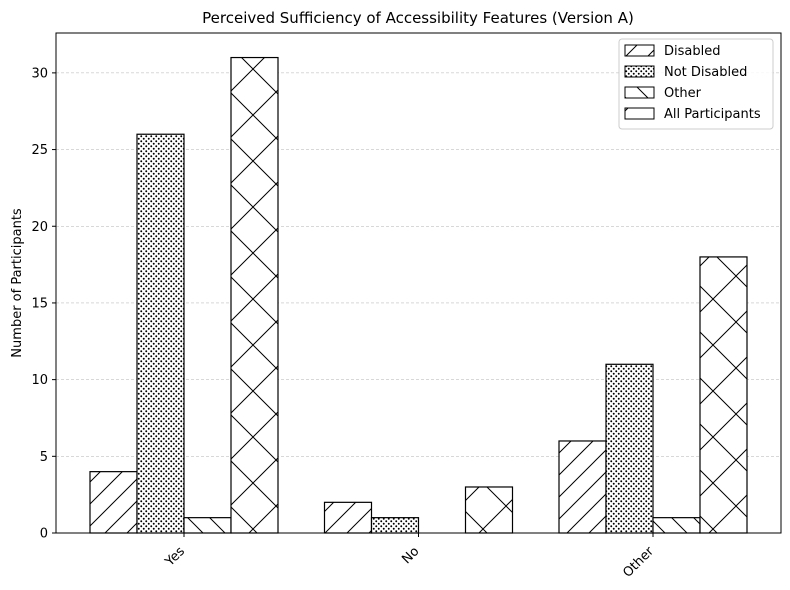  What do you see at coordinates (676, 525) in the screenshot?
I see `bar-other-other` at bounding box center [676, 525].